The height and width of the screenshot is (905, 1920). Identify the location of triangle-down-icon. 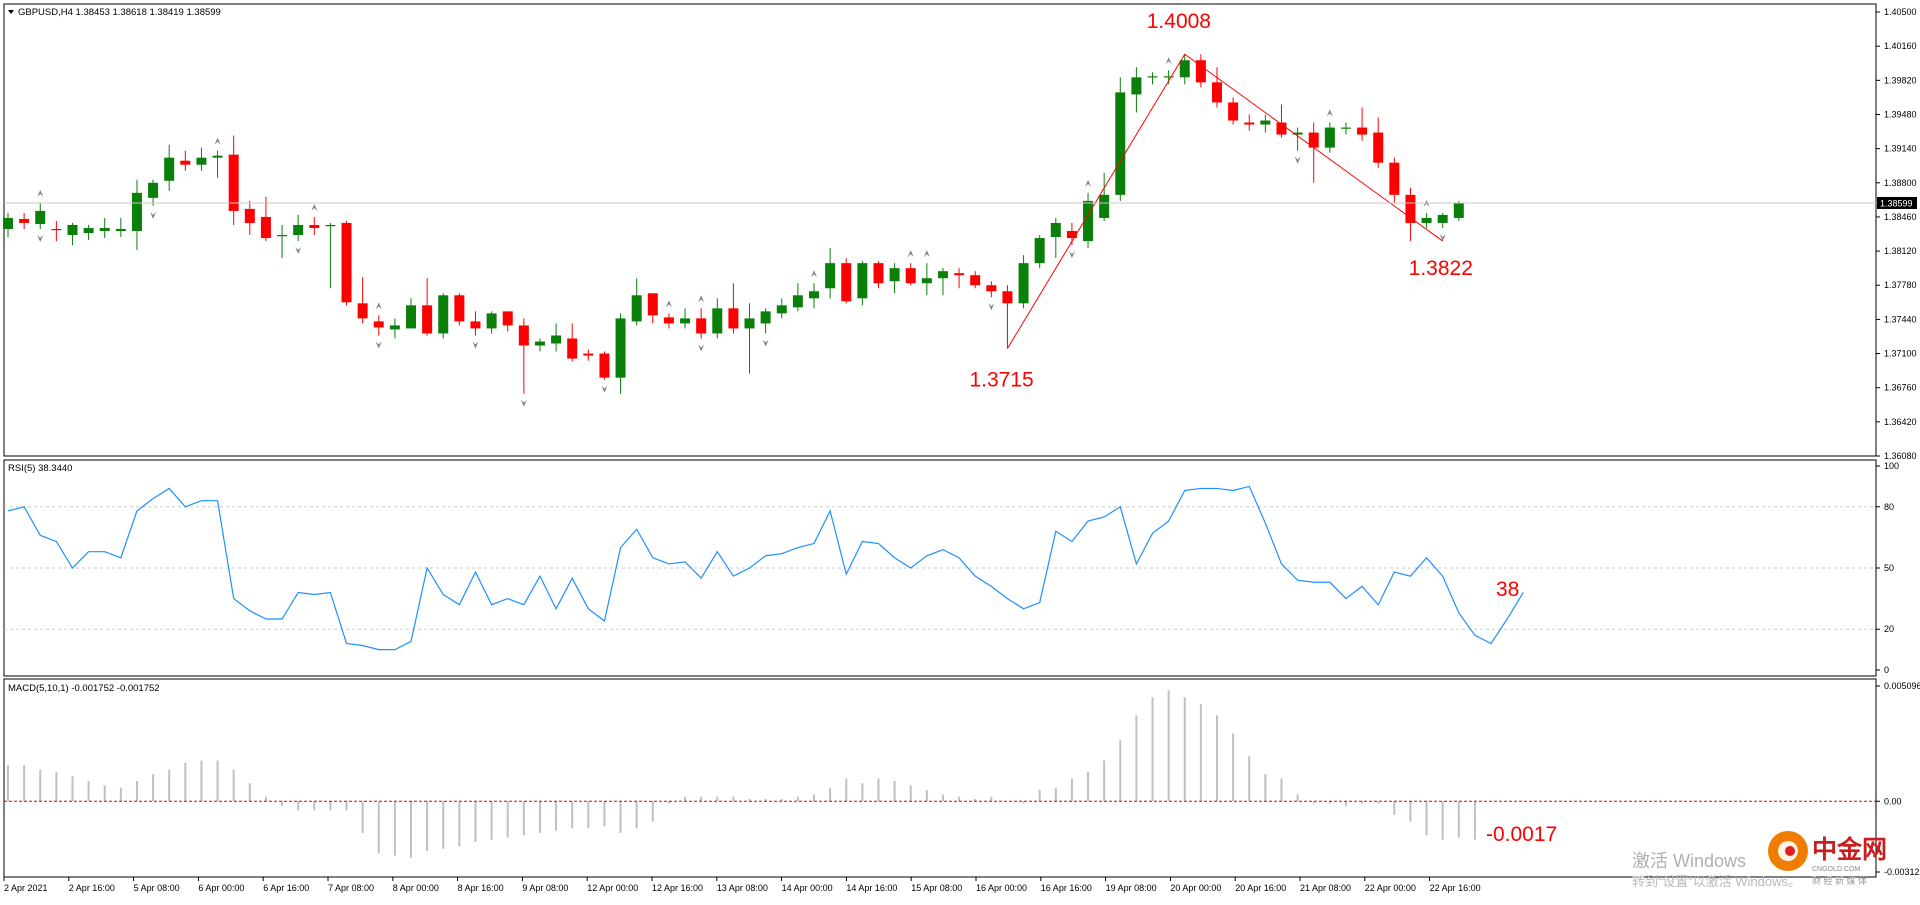
(11, 12).